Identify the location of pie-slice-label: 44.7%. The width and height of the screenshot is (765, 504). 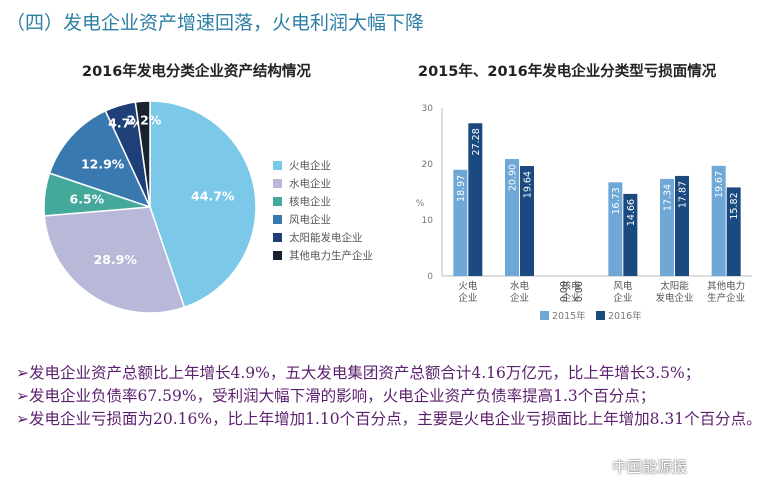
(213, 196).